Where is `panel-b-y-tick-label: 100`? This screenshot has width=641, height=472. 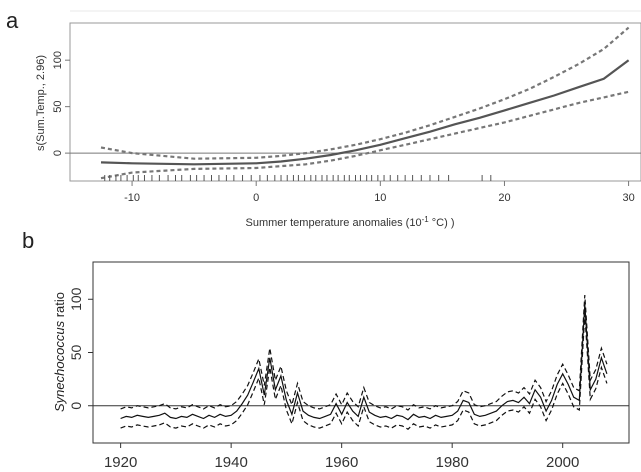
panel-b-y-tick-label: 100 is located at coordinates (76, 299).